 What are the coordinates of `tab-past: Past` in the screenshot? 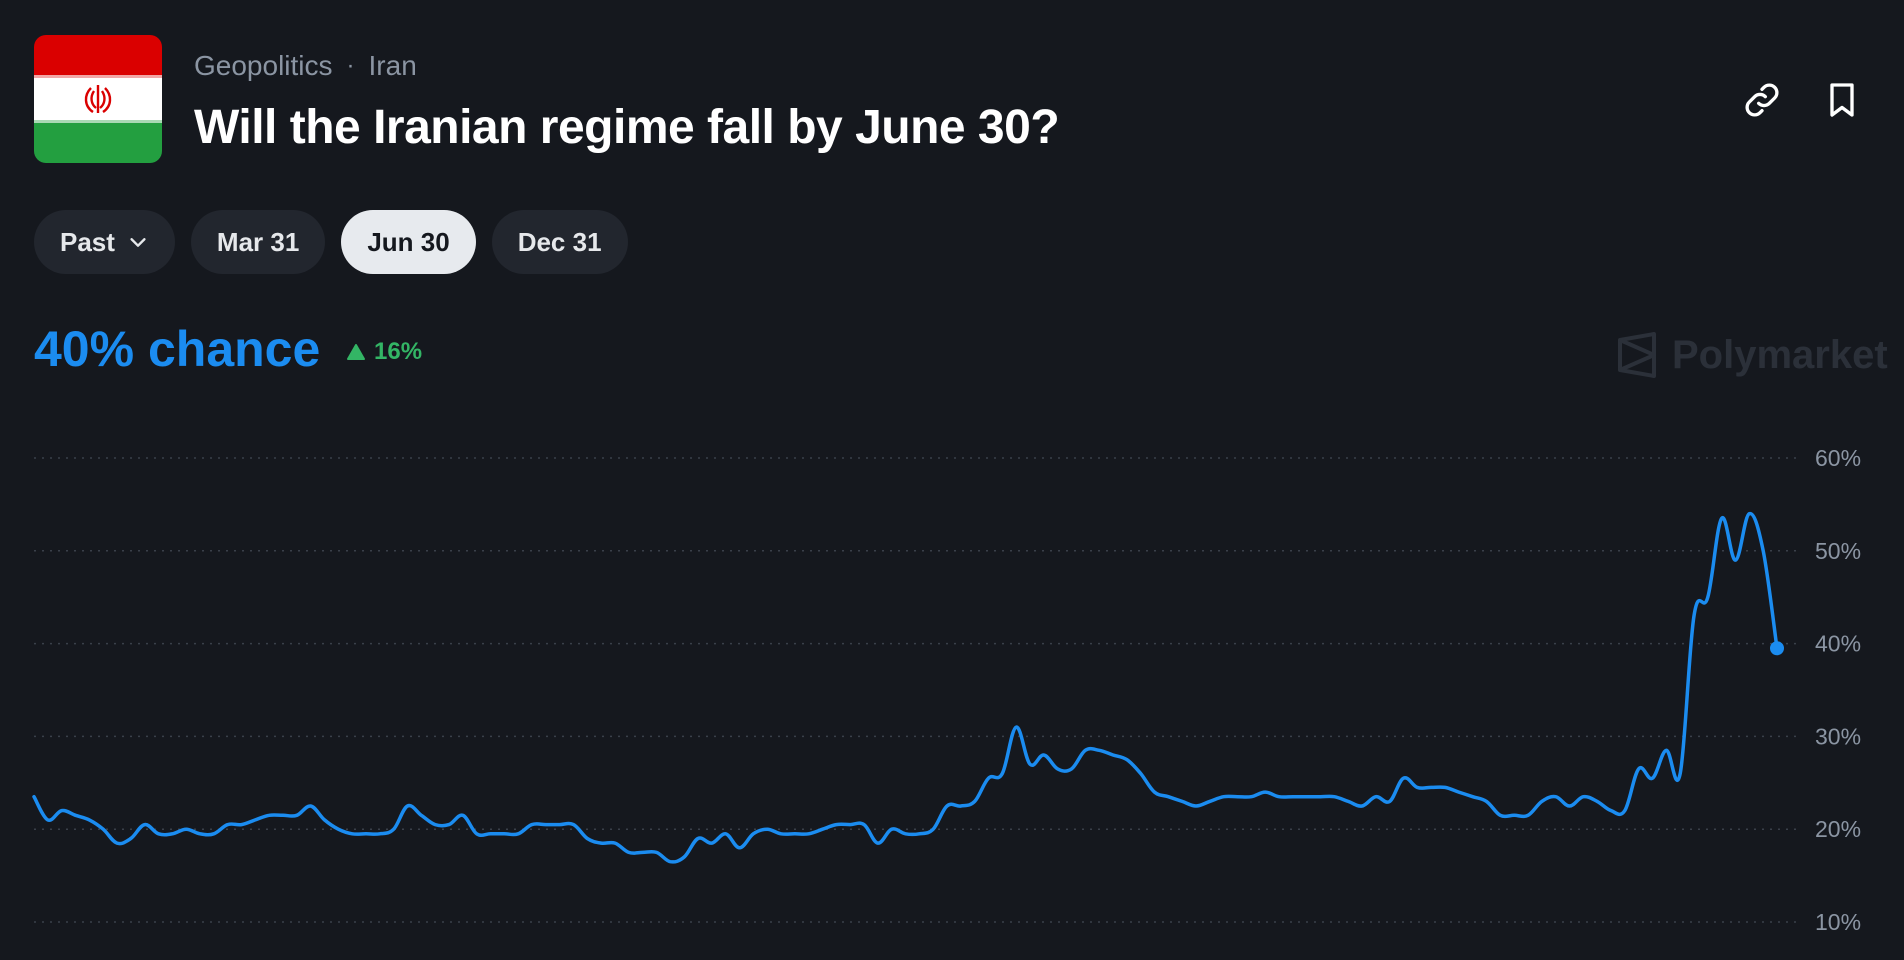 It's located at (104, 242).